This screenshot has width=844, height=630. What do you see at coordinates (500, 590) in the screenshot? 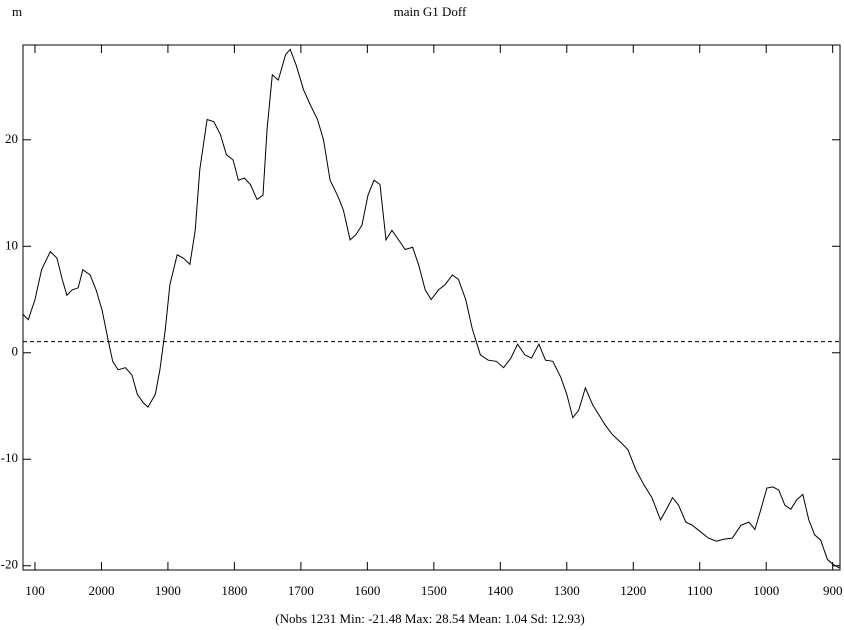
I see `x-tick-label: 1400` at bounding box center [500, 590].